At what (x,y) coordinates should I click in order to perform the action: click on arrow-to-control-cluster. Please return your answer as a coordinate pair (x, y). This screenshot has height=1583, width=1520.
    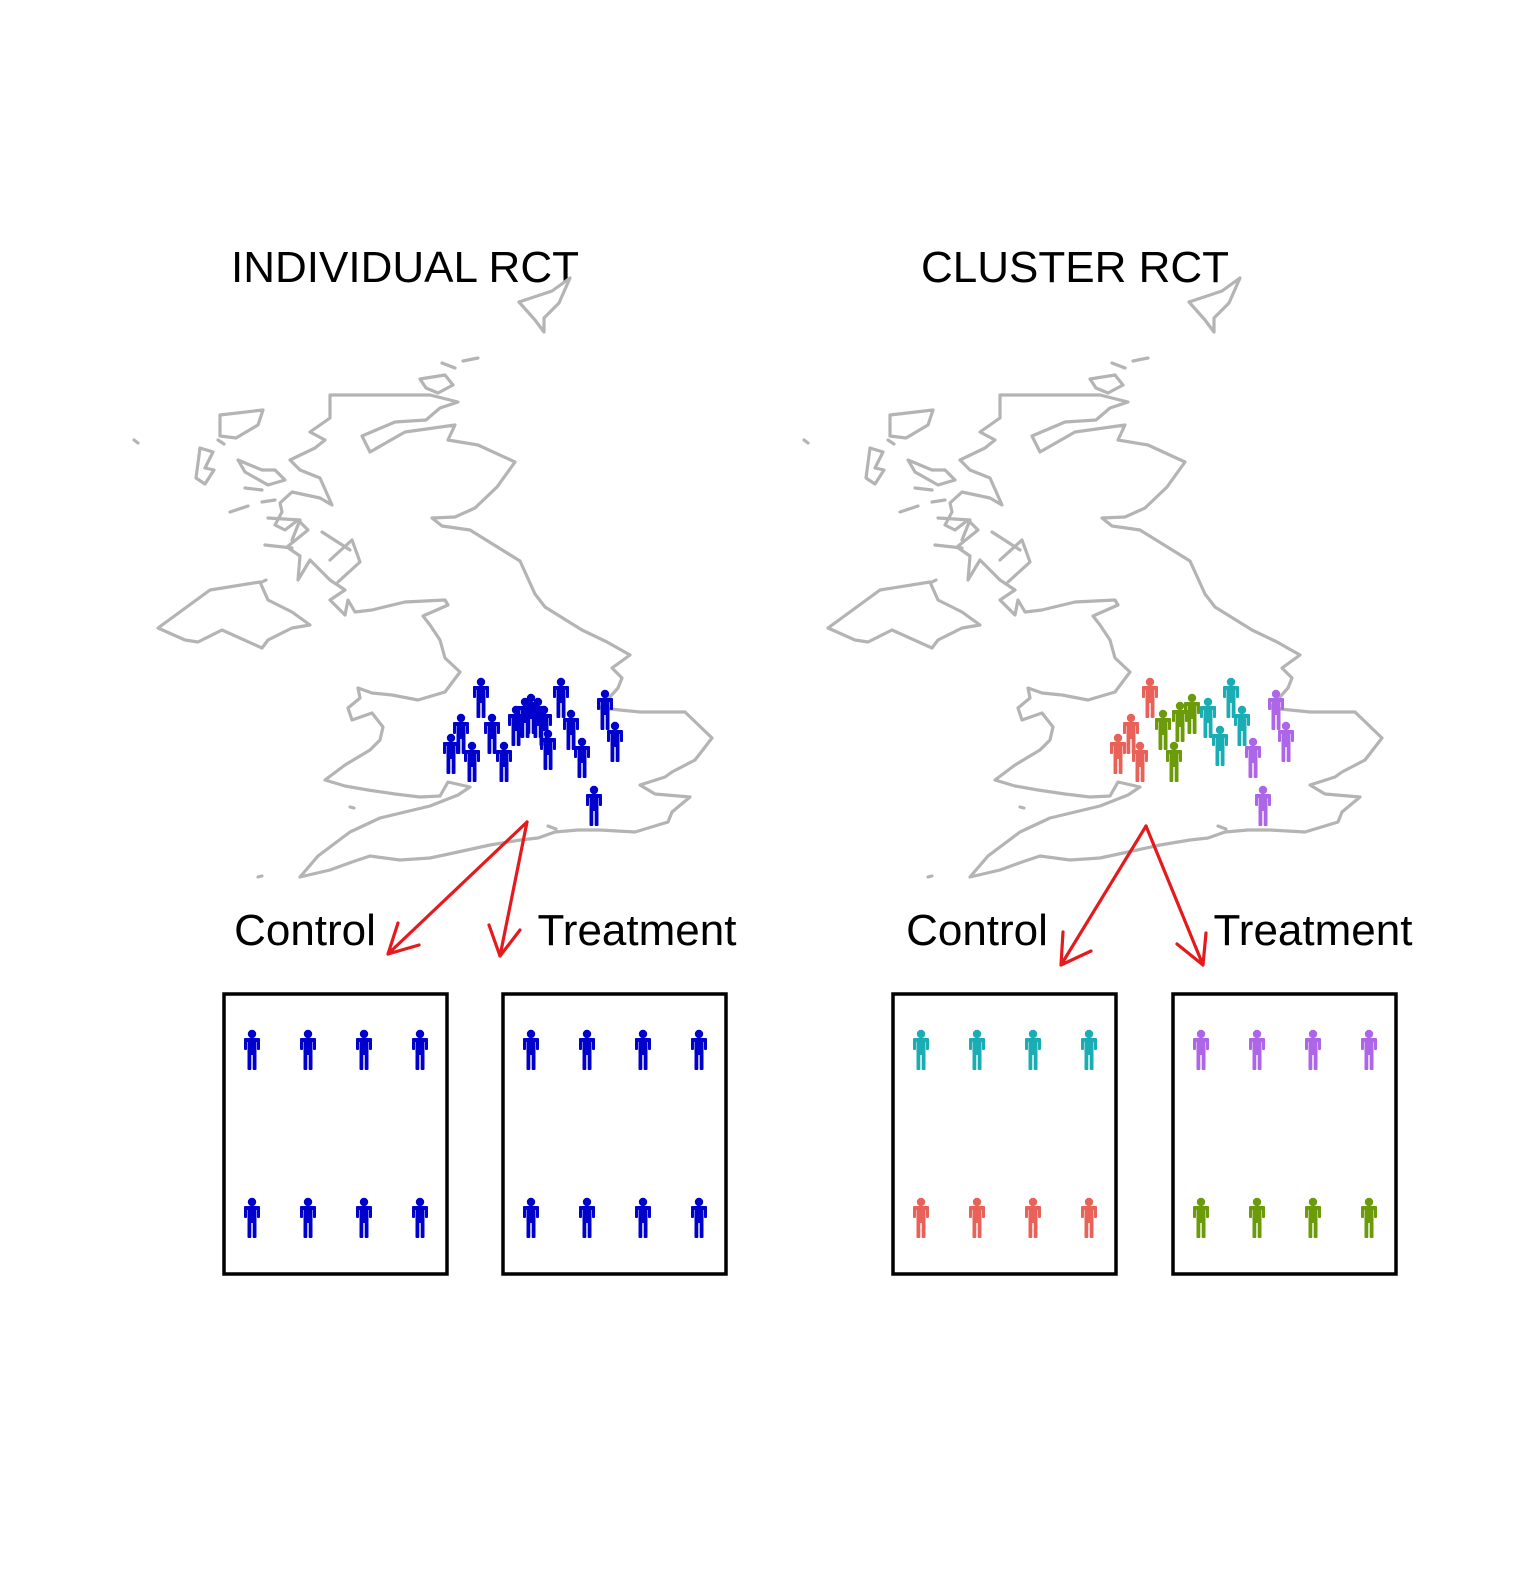
    Looking at the image, I should click on (1103, 895).